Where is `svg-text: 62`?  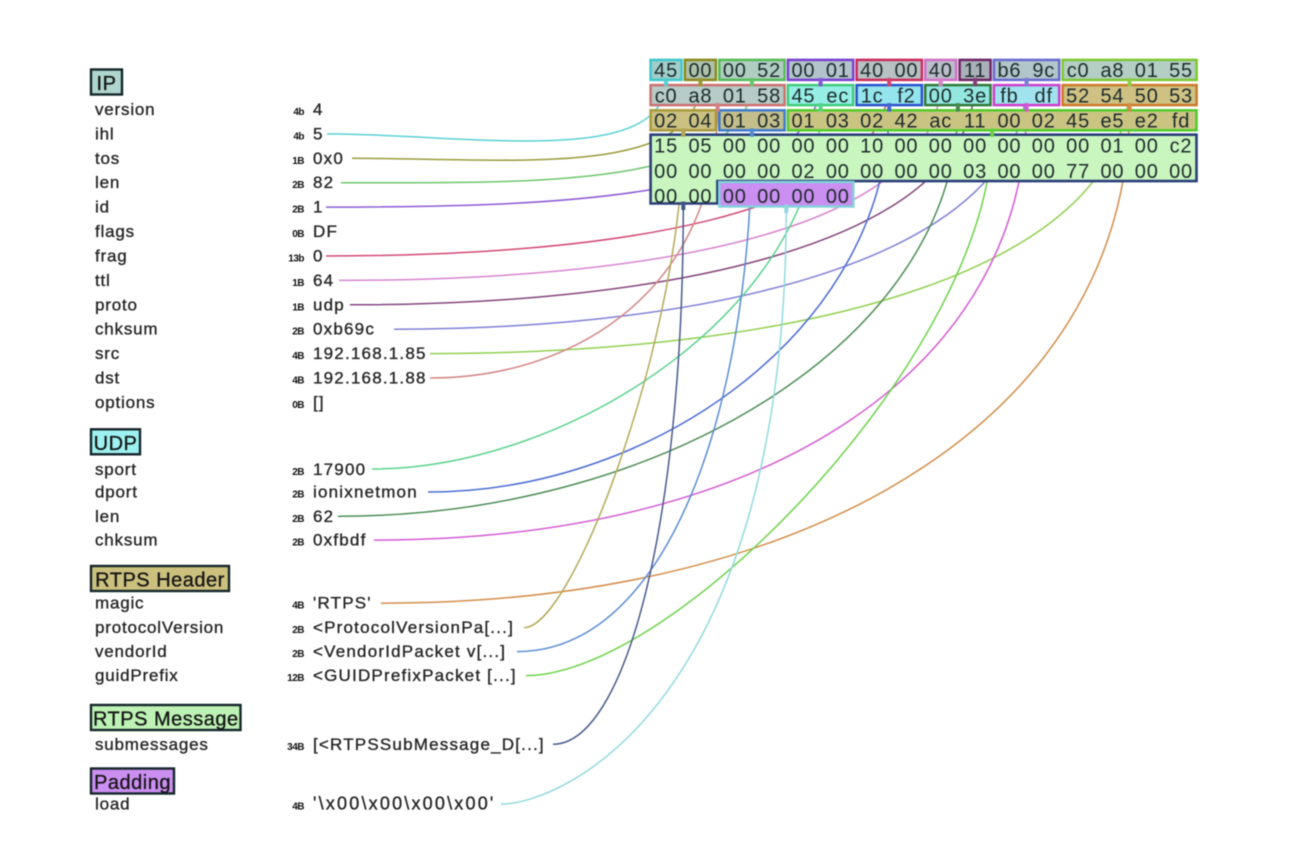 svg-text: 62 is located at coordinates (323, 516).